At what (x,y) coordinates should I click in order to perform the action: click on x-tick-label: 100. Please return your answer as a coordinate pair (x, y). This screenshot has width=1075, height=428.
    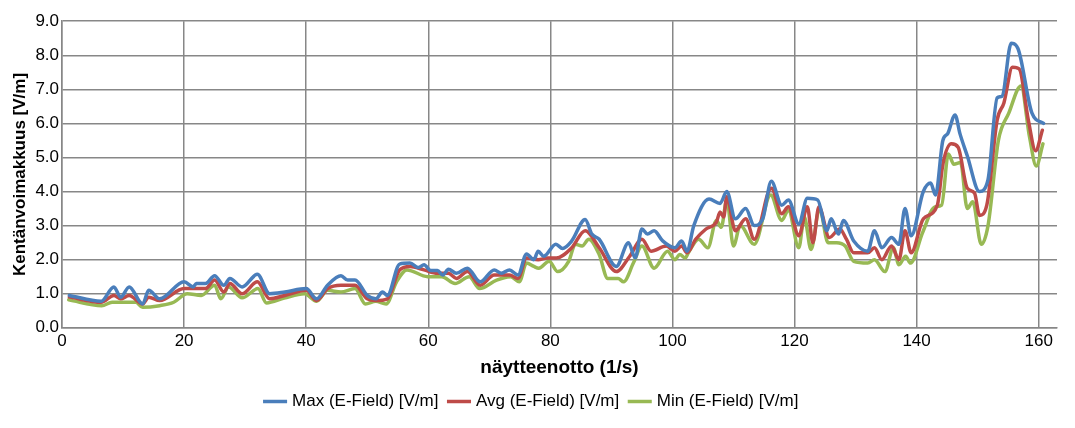
    Looking at the image, I should click on (672, 340).